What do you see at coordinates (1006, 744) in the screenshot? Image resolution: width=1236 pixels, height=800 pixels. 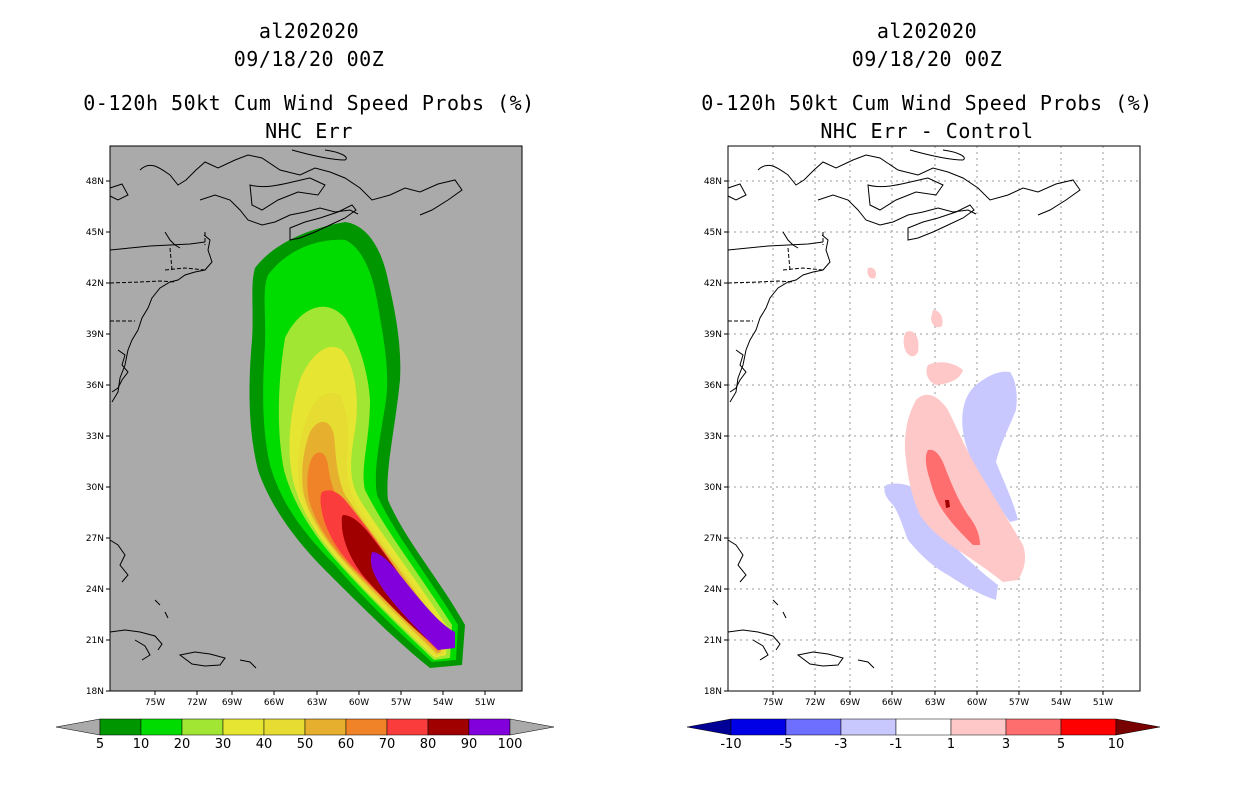 I see `colorbar-label: 3` at bounding box center [1006, 744].